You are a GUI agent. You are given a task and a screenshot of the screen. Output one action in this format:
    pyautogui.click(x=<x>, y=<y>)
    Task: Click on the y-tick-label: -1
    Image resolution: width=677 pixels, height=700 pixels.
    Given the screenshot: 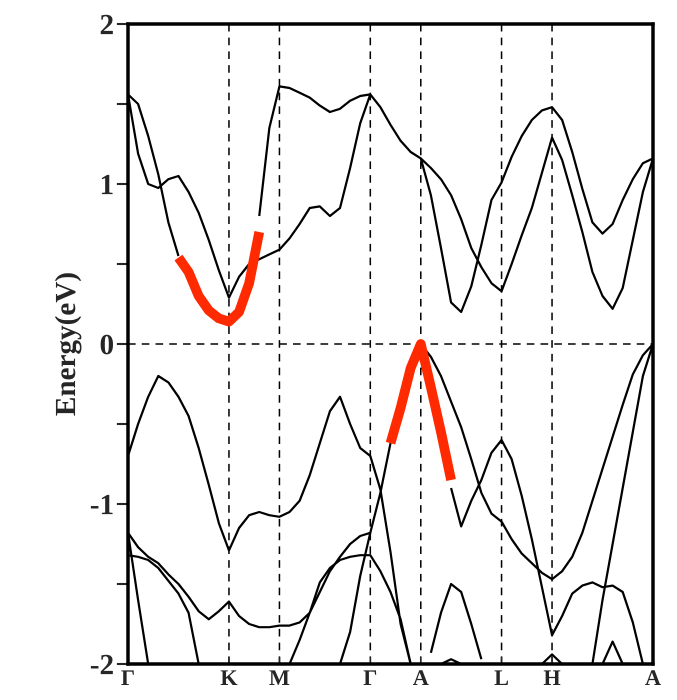 What is the action you would take?
    pyautogui.click(x=101, y=504)
    